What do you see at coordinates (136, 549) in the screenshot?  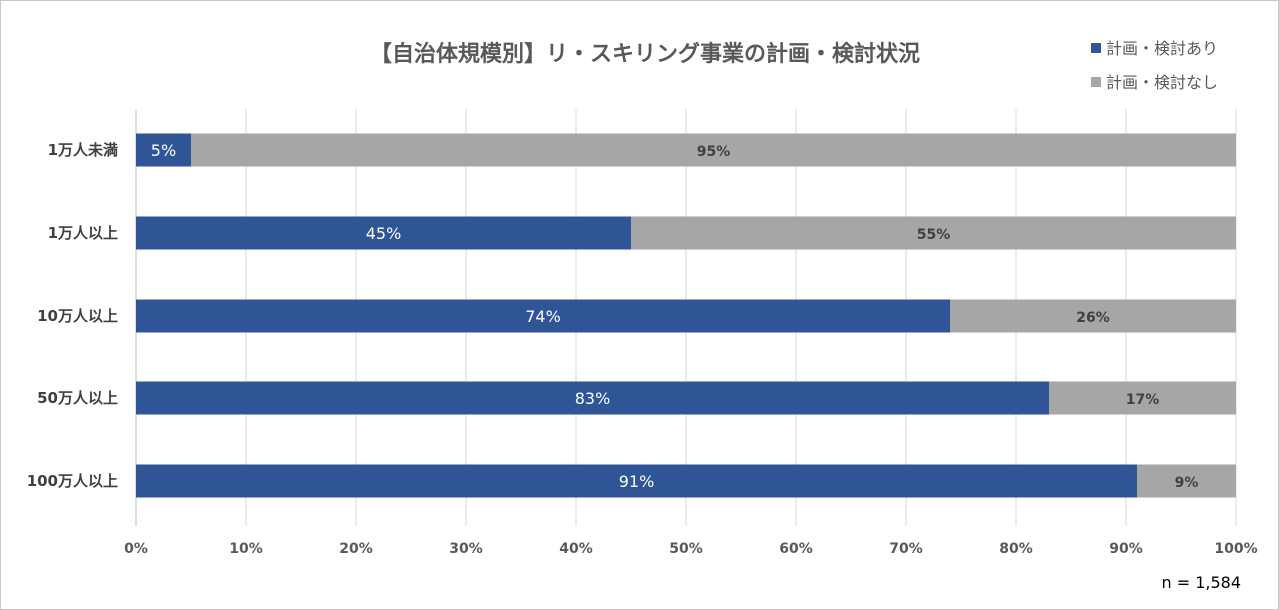 I see `x-tick-label: 0%` at bounding box center [136, 549].